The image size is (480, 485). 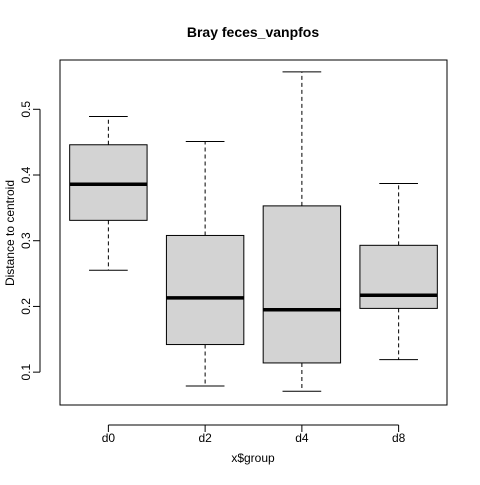 I want to click on x-tick-label: d2, so click(x=205, y=438).